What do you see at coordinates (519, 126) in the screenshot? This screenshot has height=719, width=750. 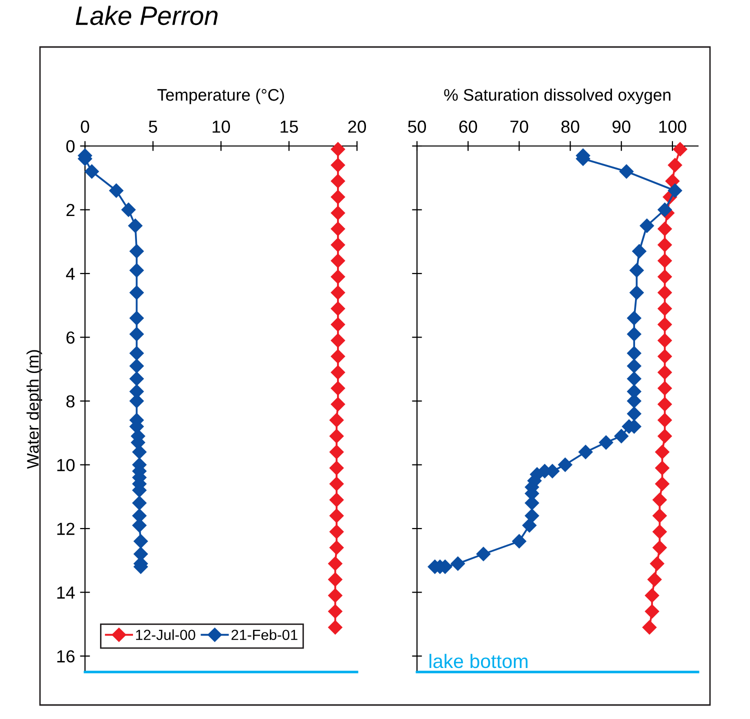 I see `x-tick-label: 70` at bounding box center [519, 126].